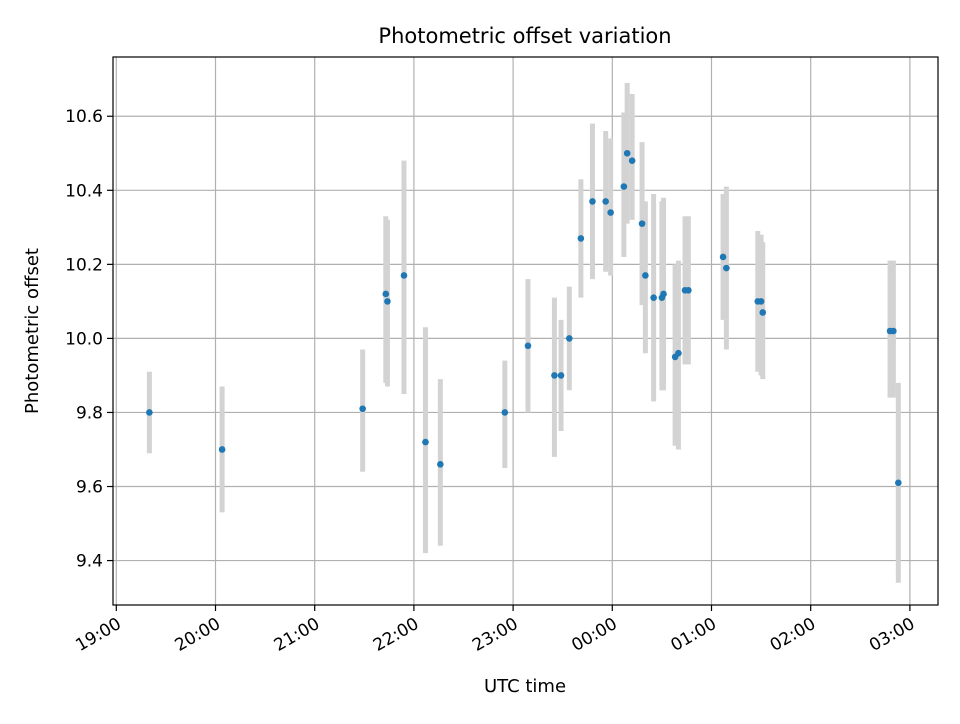 The width and height of the screenshot is (960, 724). Describe the element at coordinates (694, 635) in the screenshot. I see `x-tick-label: 01:00` at that location.